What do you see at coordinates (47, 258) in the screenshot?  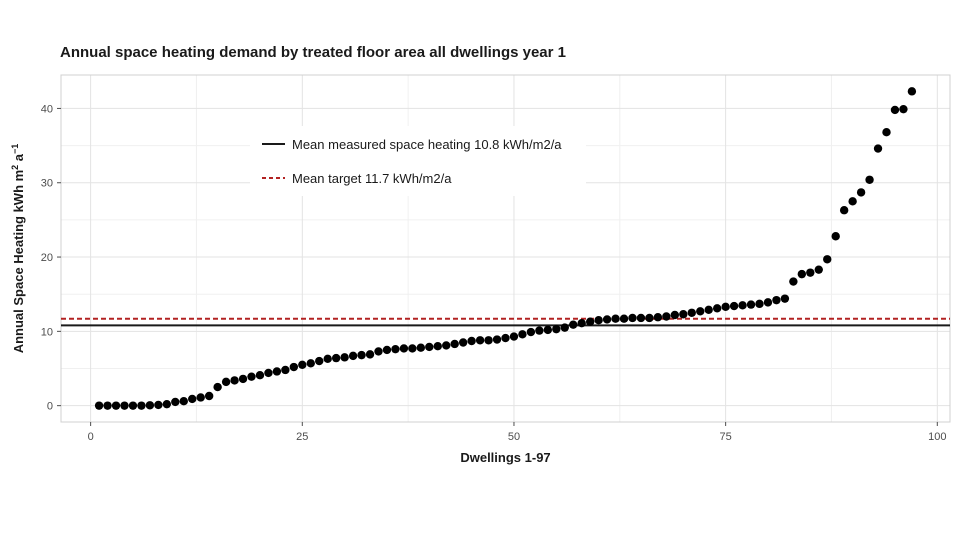 I see `y-tick-label: 20` at bounding box center [47, 258].